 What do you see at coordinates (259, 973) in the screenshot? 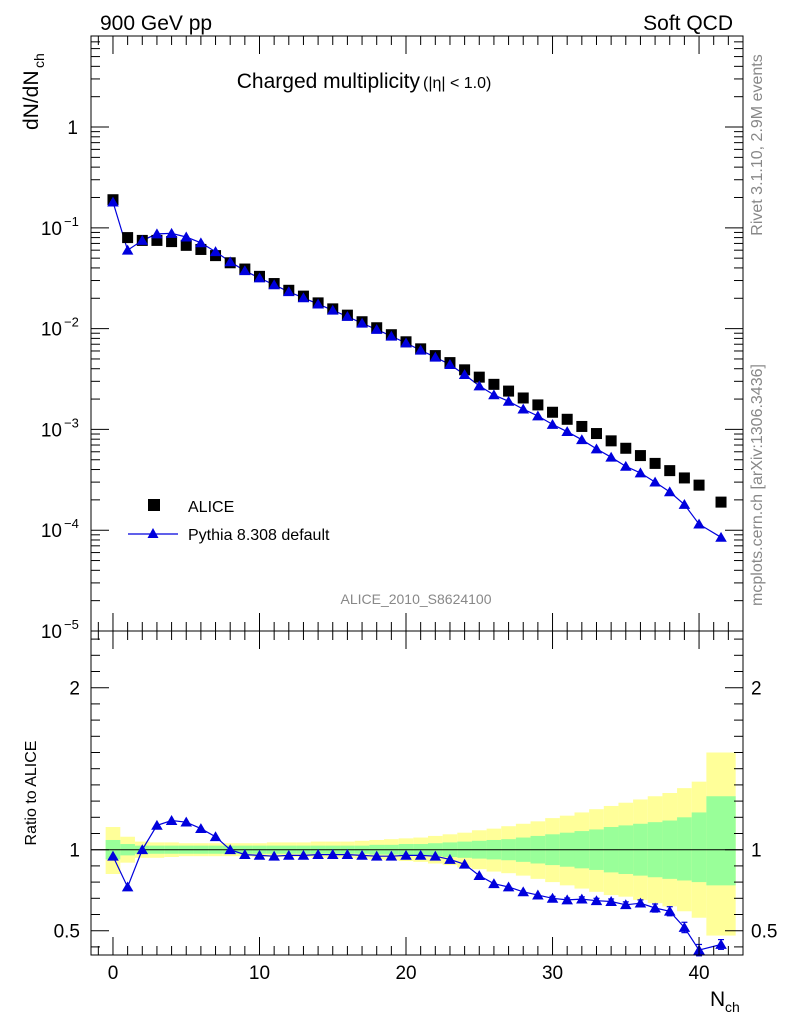
I see `ratio-xtick-label: 10` at bounding box center [259, 973].